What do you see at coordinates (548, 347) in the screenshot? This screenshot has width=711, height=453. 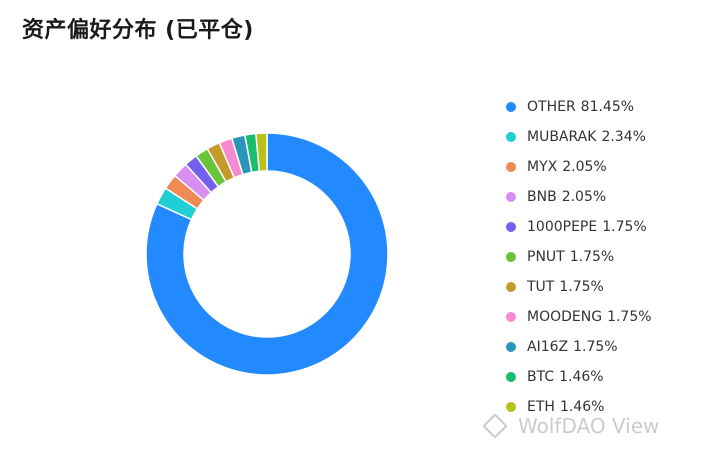 I see `legend-label: AI16Z` at bounding box center [548, 347].